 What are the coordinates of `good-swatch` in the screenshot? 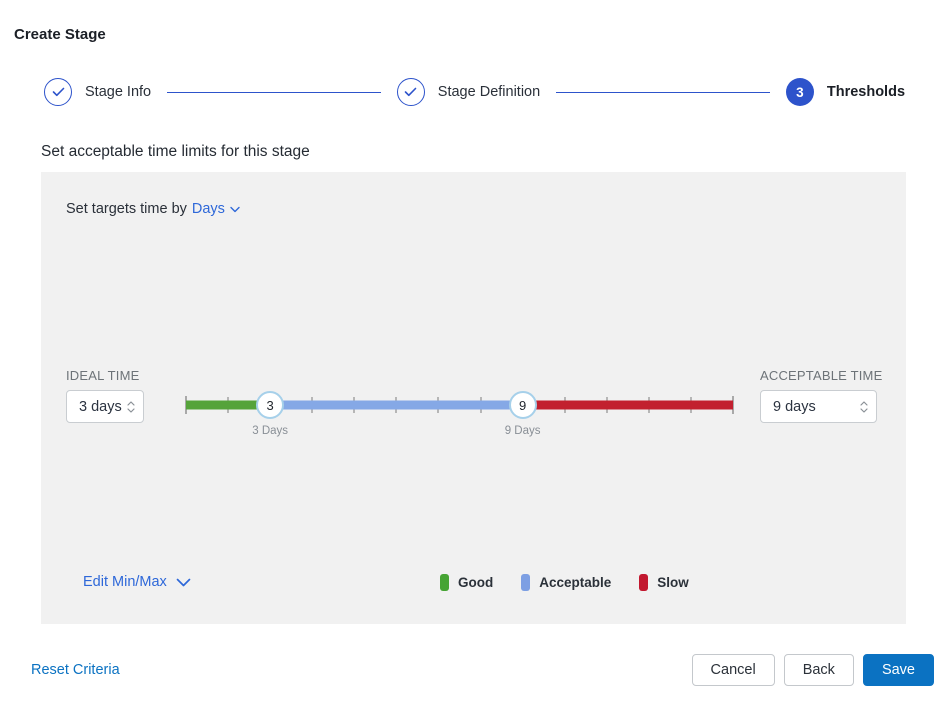 It's located at (444, 582).